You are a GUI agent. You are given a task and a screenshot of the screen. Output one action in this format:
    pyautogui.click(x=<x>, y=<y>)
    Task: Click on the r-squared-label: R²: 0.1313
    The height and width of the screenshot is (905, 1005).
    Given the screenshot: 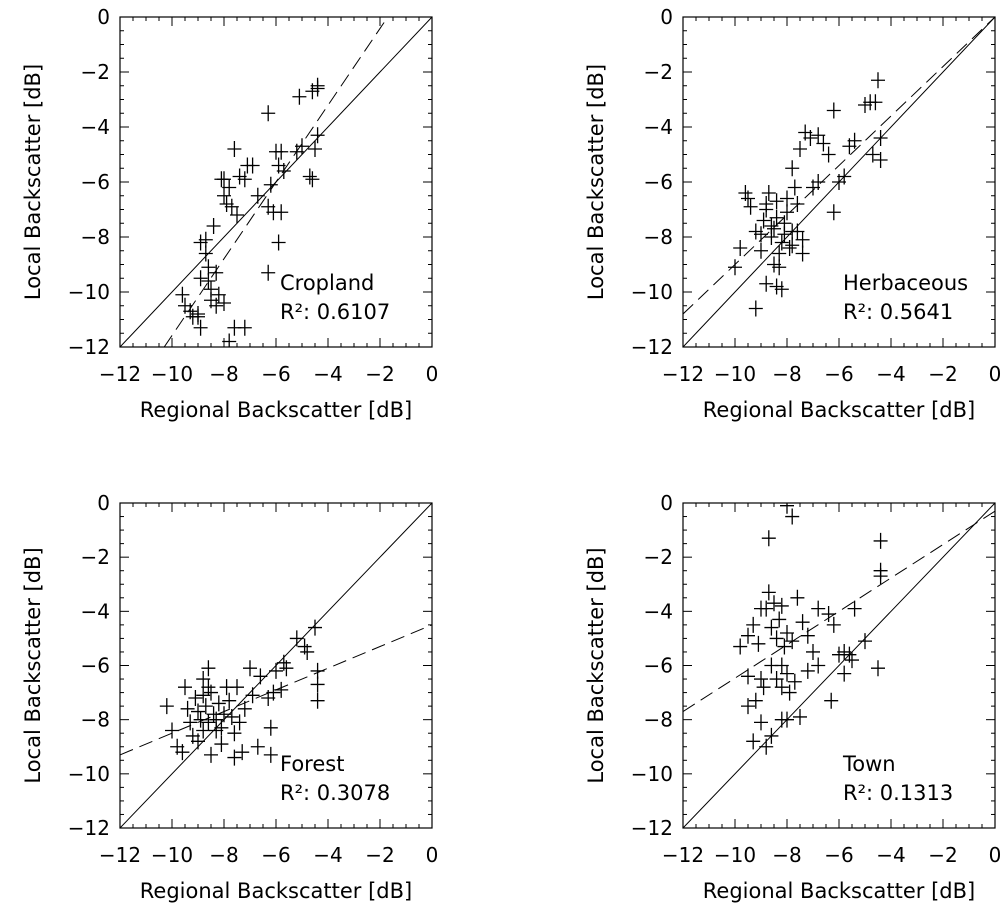 What is the action you would take?
    pyautogui.click(x=898, y=793)
    